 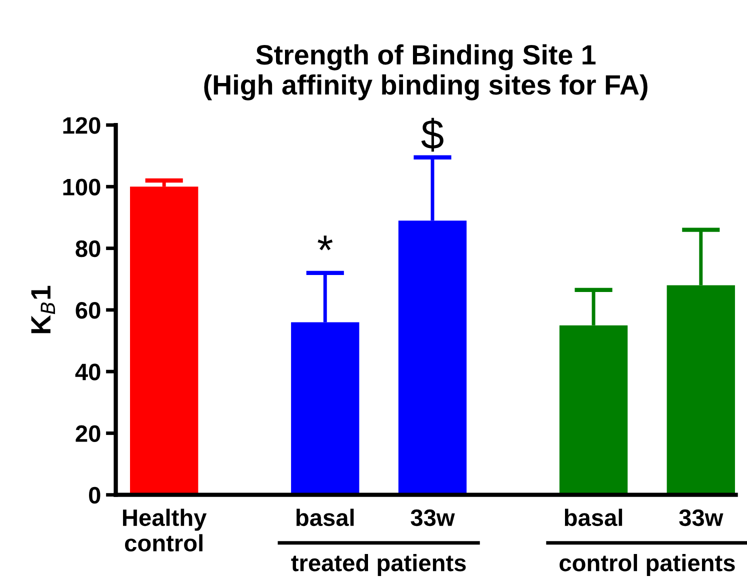 I want to click on y-tick-label: 60, so click(x=88, y=310).